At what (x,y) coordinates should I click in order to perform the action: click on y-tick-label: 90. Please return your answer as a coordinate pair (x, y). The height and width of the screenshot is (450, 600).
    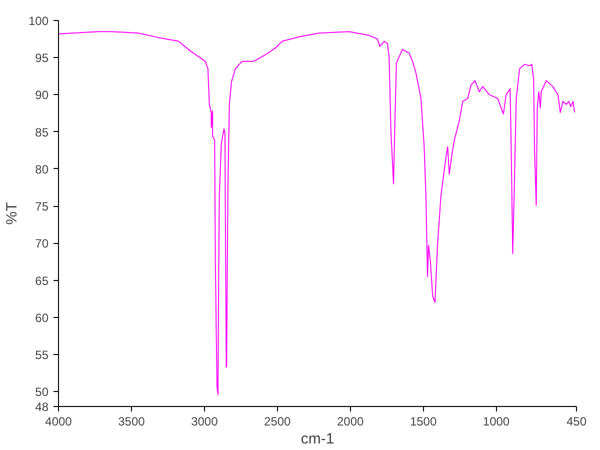
    Looking at the image, I should click on (42, 95).